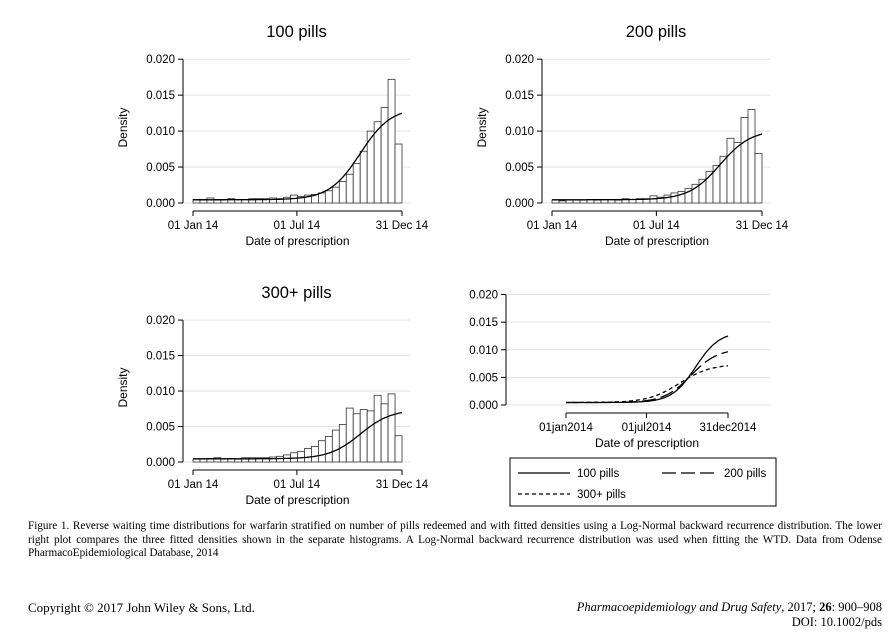  I want to click on legend-box, so click(643, 482).